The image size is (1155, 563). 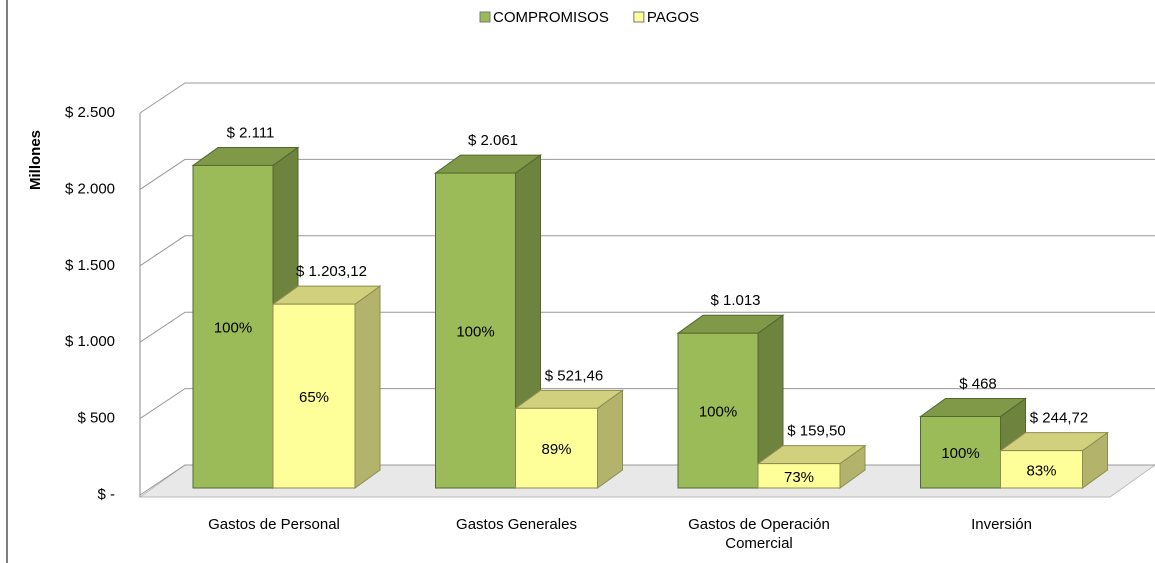 I want to click on y-tick-label: $ -, so click(x=106, y=494).